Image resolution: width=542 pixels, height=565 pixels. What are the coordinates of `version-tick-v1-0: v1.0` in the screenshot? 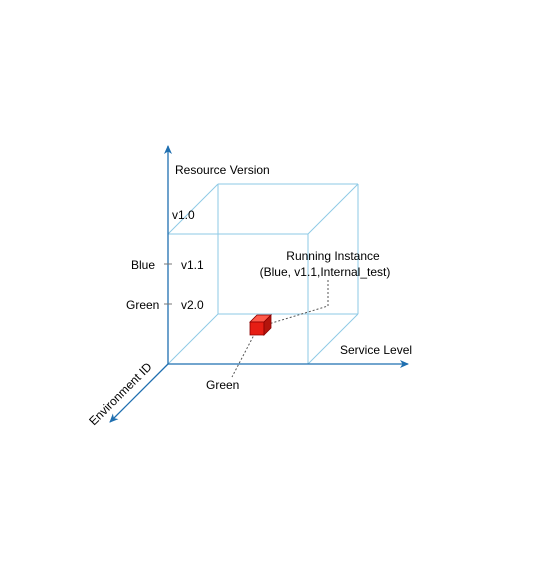 It's located at (183, 215).